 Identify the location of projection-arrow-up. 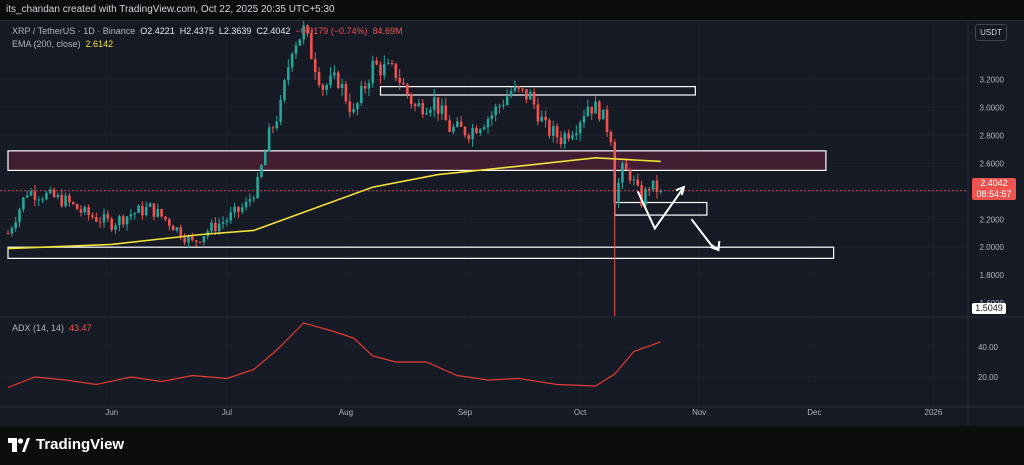
(660, 208).